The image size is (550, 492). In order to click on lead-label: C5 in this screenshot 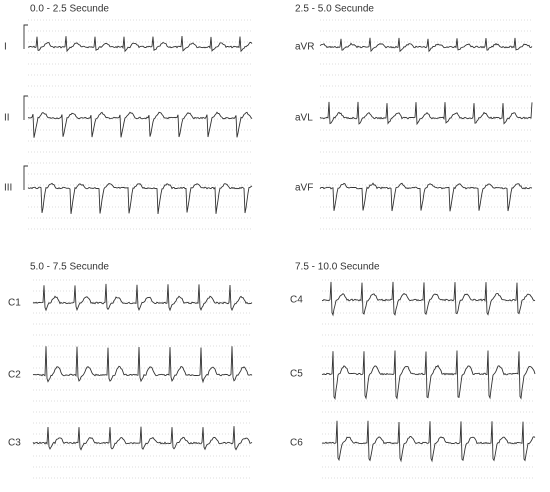, I will do `click(296, 374)`.